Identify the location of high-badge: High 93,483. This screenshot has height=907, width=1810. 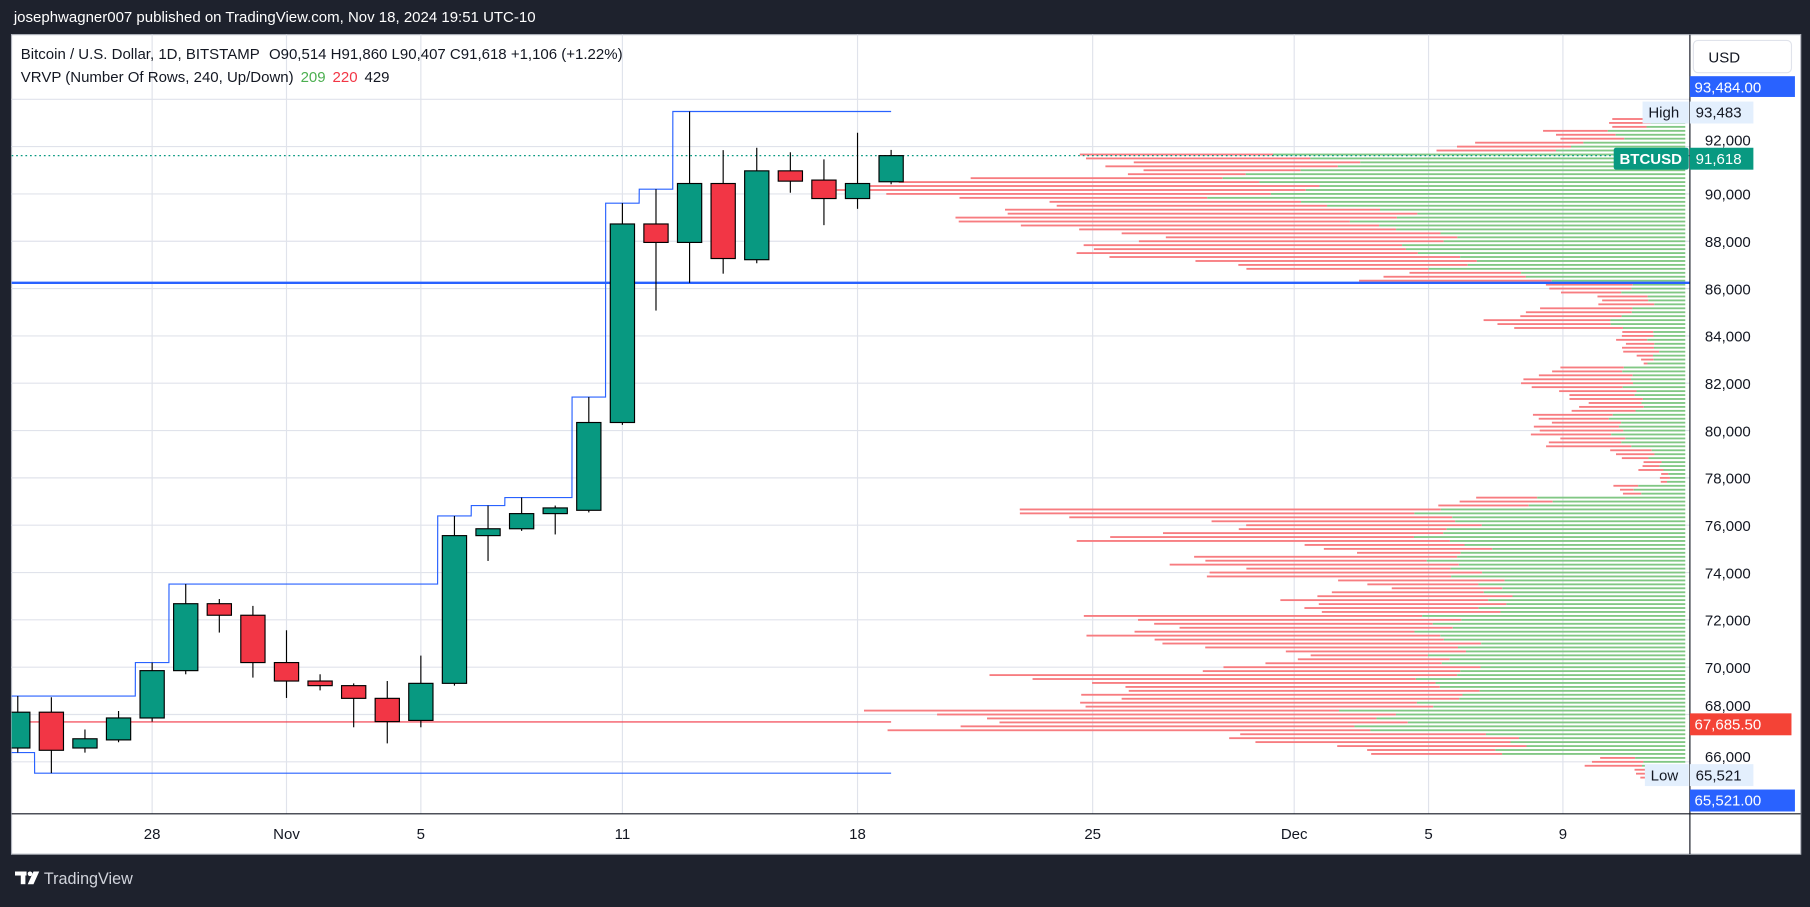
(1698, 112).